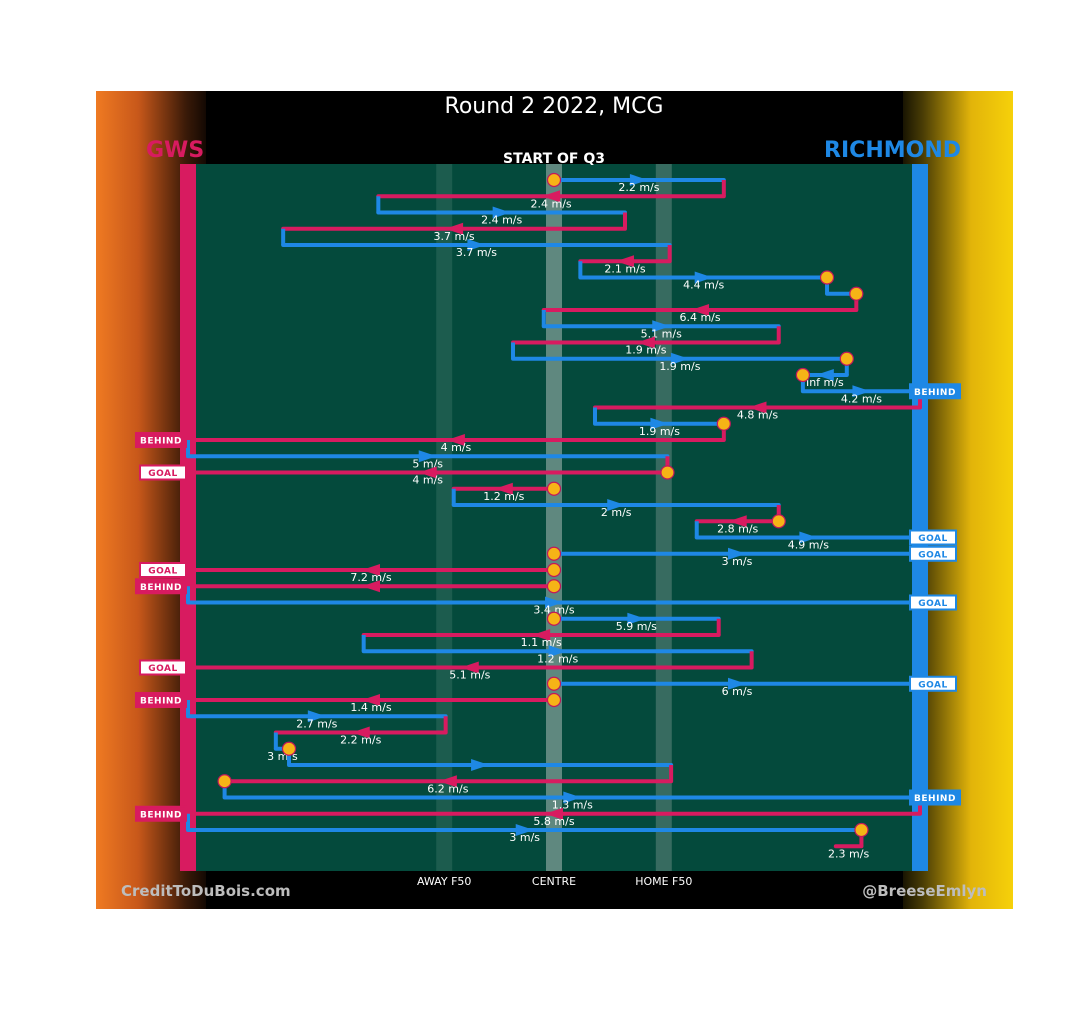 Image resolution: width=1080 pixels, height=1015 pixels. Describe the element at coordinates (524, 837) in the screenshot. I see `speed-label: 3 m/s` at that location.